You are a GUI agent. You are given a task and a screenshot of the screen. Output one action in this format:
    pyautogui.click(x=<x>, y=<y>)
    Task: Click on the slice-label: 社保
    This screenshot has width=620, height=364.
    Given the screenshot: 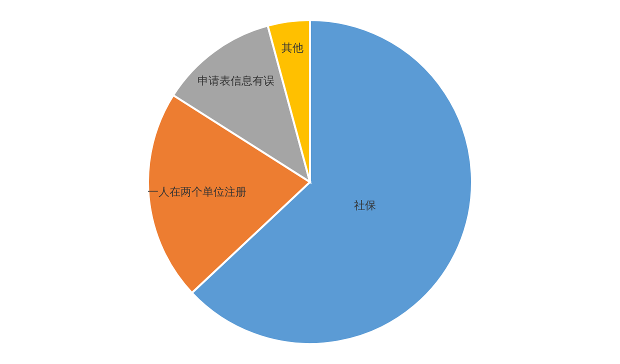 What is the action you would take?
    pyautogui.click(x=365, y=205)
    